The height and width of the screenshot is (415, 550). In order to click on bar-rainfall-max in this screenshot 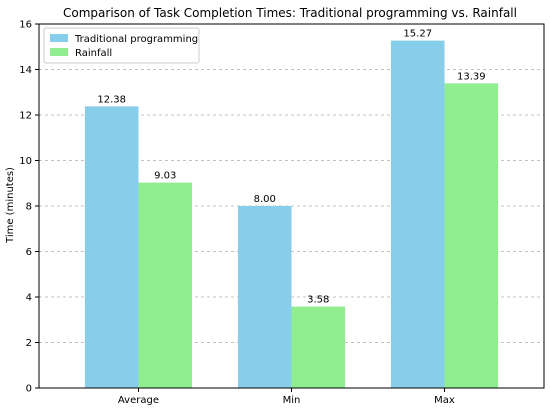, I will do `click(471, 235)`.